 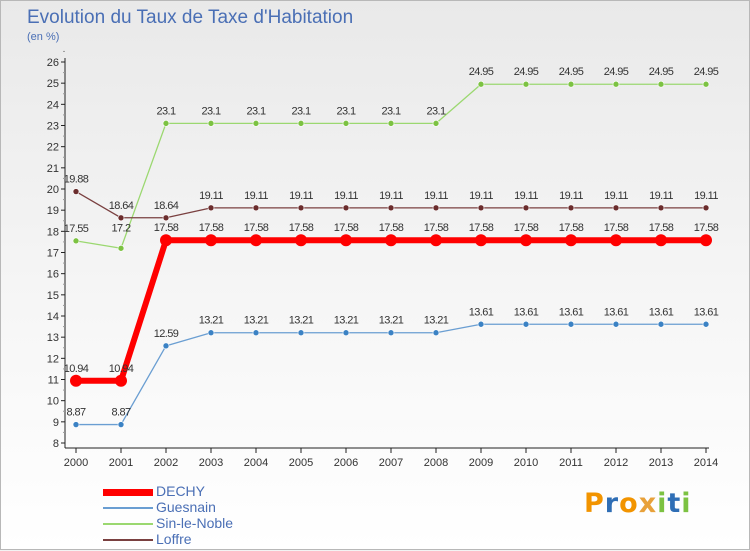 I want to click on data-label: 17.55, so click(x=76, y=229).